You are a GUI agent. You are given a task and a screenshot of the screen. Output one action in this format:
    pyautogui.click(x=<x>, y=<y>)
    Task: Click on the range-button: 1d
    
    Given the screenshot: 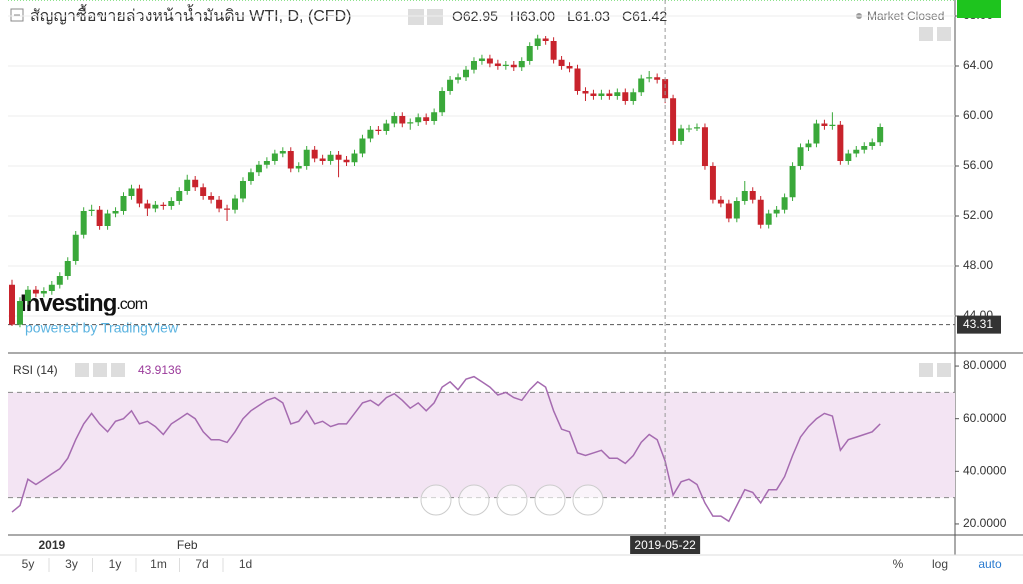 What is the action you would take?
    pyautogui.click(x=245, y=564)
    